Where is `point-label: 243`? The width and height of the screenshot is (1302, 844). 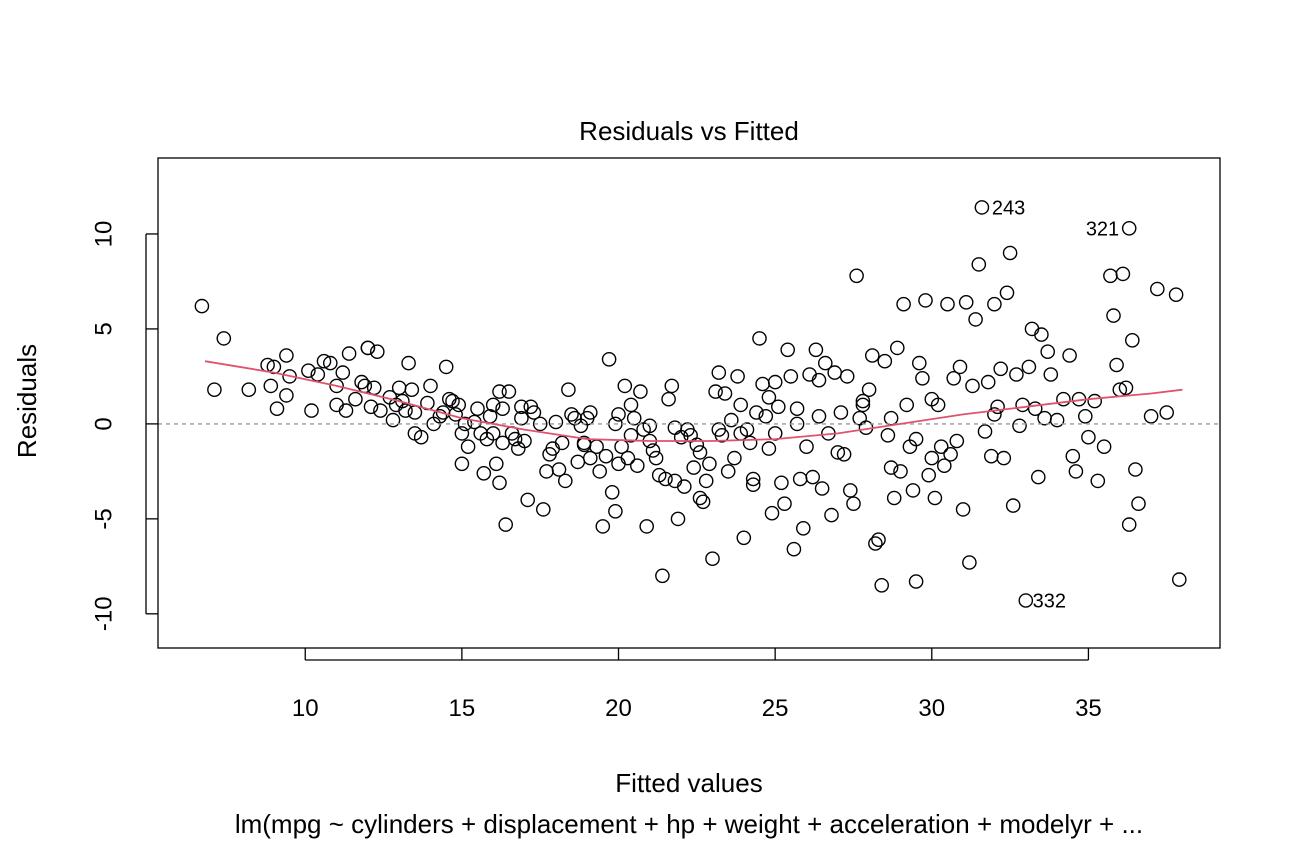
point-label: 243 is located at coordinates (1008, 208).